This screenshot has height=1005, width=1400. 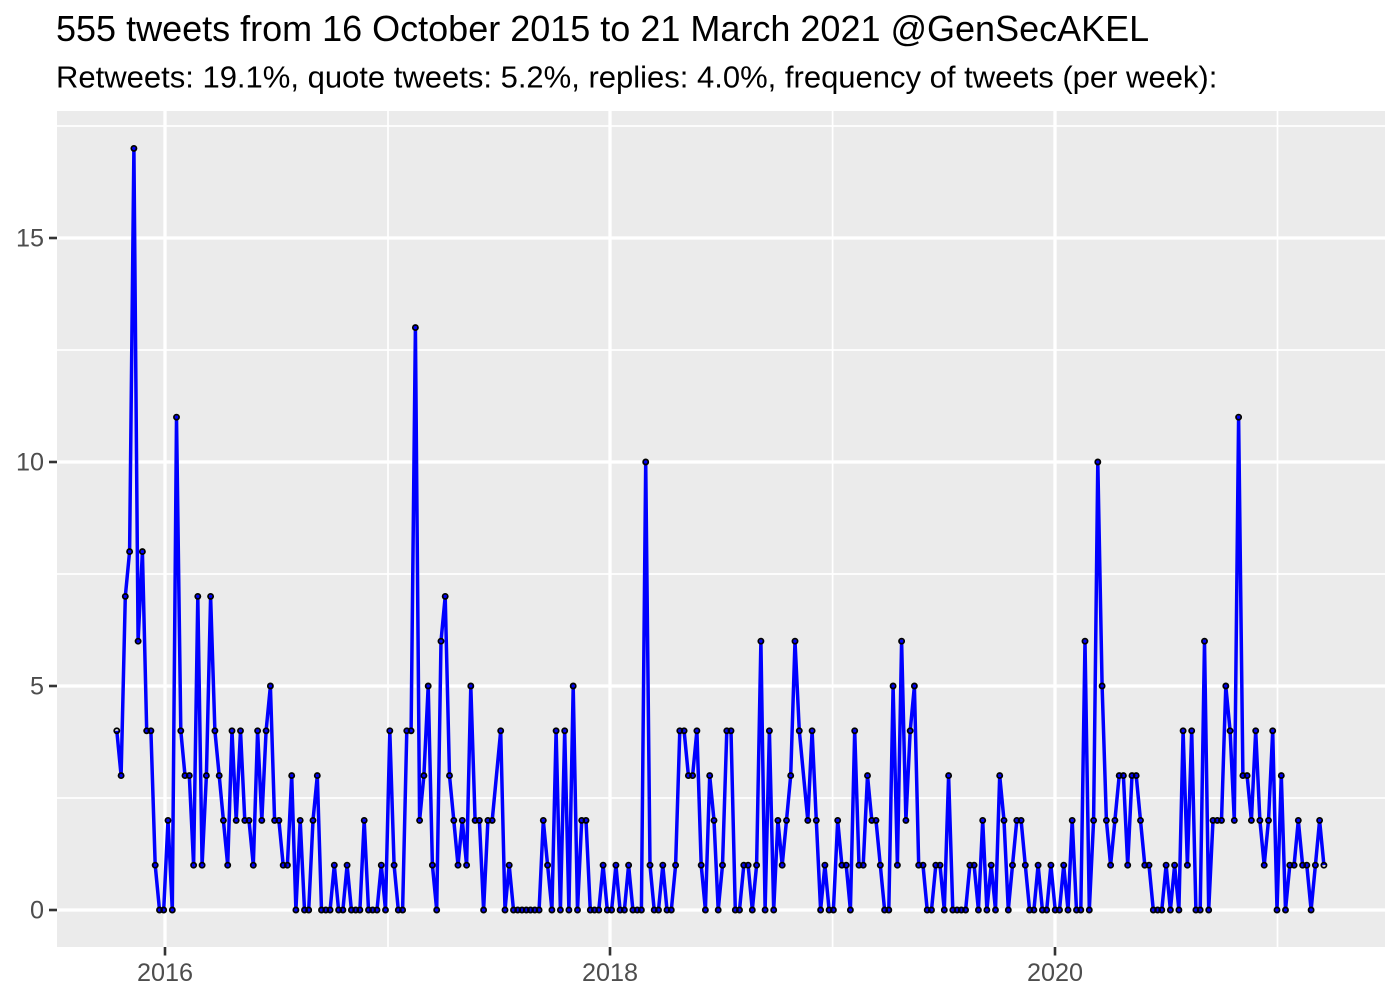 I want to click on svg-text: 5, so click(x=37, y=687).